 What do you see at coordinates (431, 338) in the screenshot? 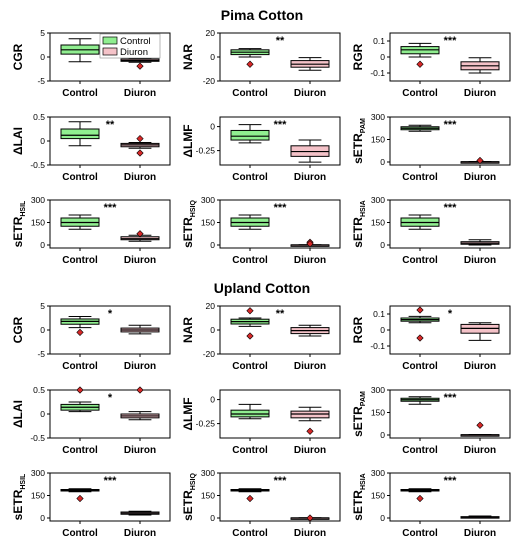
I see `panel-upland-rgr: 0.1 0 -0.1 Control Diuron RGR *` at bounding box center [431, 338].